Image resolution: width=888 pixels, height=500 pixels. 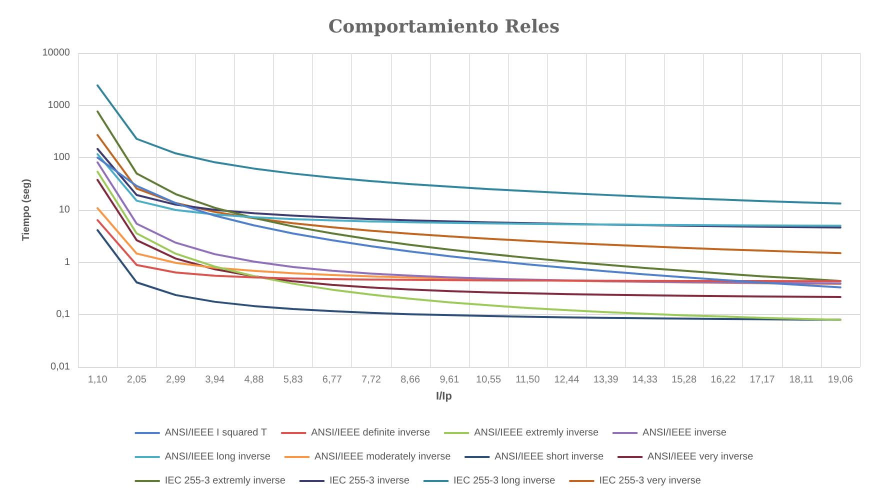 I want to click on x-tick-label: 8,66, so click(x=410, y=380).